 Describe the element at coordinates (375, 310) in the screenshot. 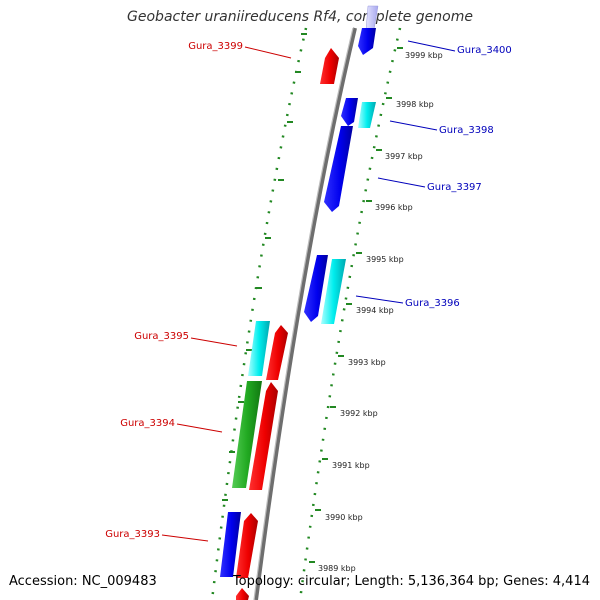

I see `kbp-label: 3994 kbp` at that location.